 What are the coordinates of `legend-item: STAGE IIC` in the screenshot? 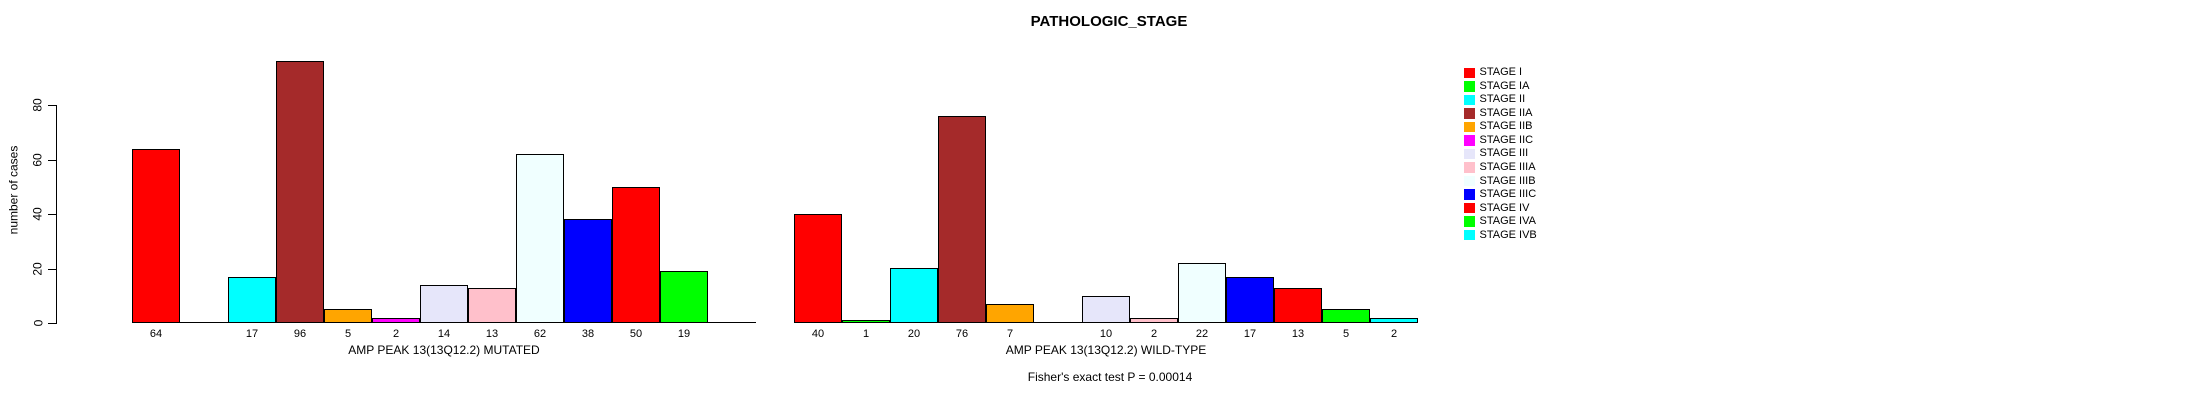 It's located at (1500, 141).